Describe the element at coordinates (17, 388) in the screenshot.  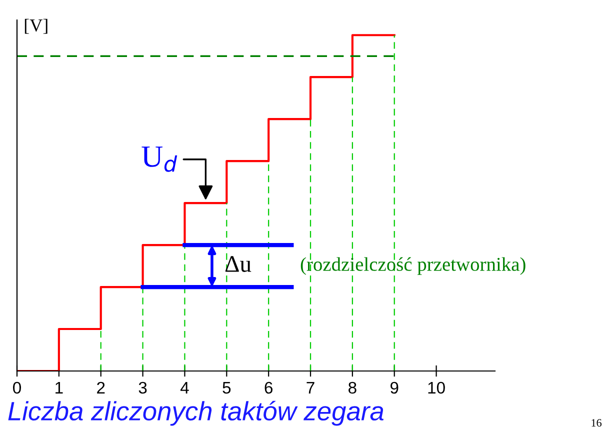
I see `x-tick-label: 0` at that location.